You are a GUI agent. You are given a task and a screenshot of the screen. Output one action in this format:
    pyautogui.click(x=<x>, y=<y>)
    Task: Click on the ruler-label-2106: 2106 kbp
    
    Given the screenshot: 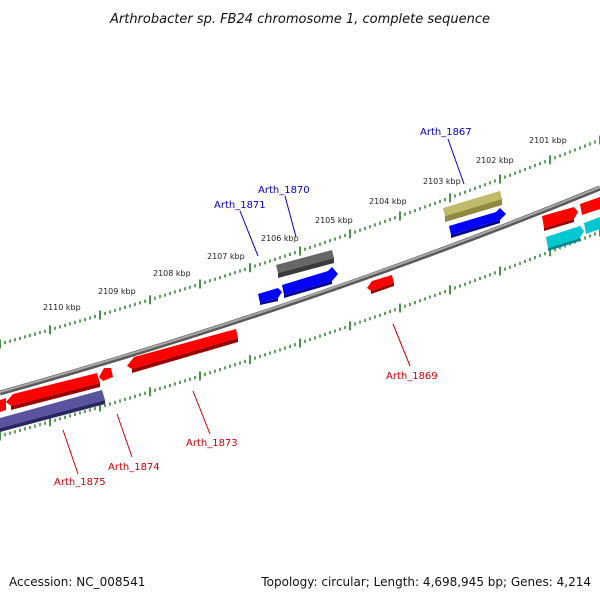 What is the action you would take?
    pyautogui.click(x=280, y=238)
    